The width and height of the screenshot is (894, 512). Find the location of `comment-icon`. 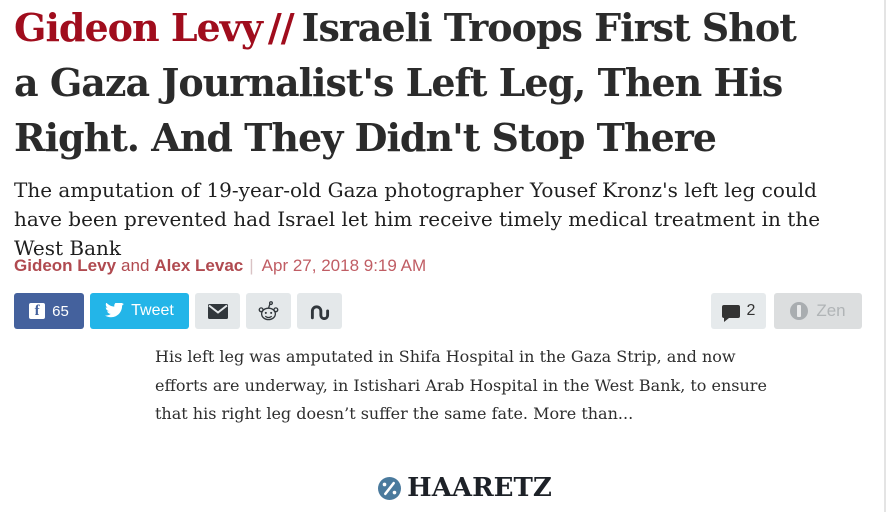

comment-icon is located at coordinates (730, 313).